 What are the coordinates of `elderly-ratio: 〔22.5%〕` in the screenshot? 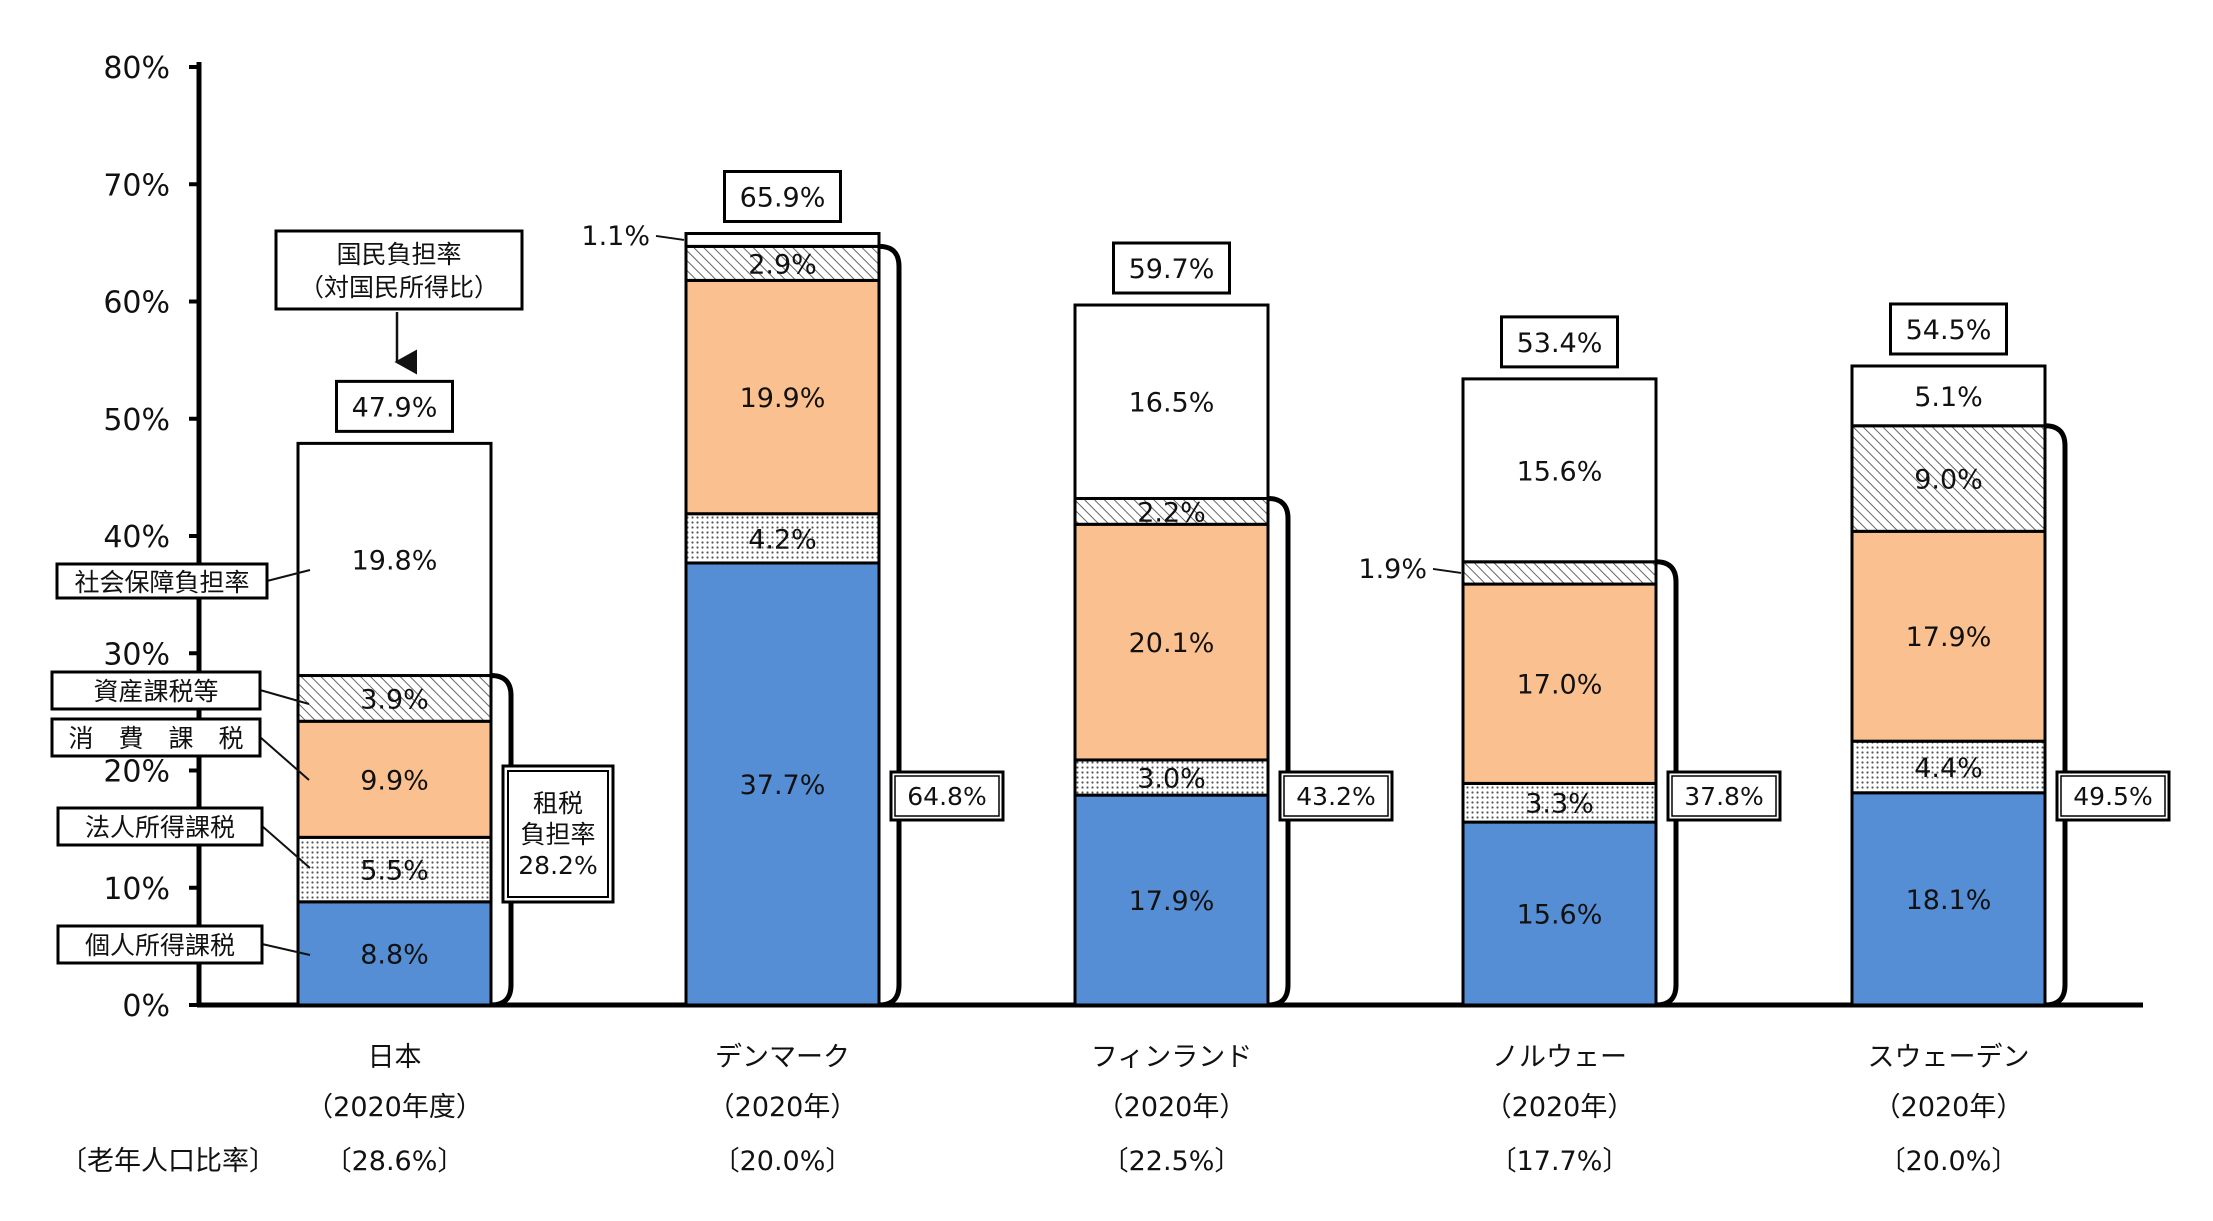 It's located at (1172, 1161).